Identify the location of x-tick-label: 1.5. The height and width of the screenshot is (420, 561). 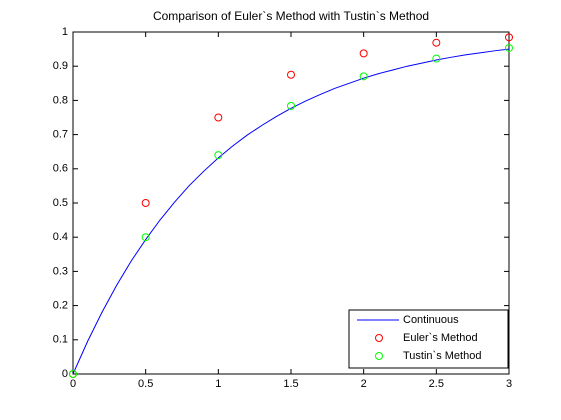
(290, 384).